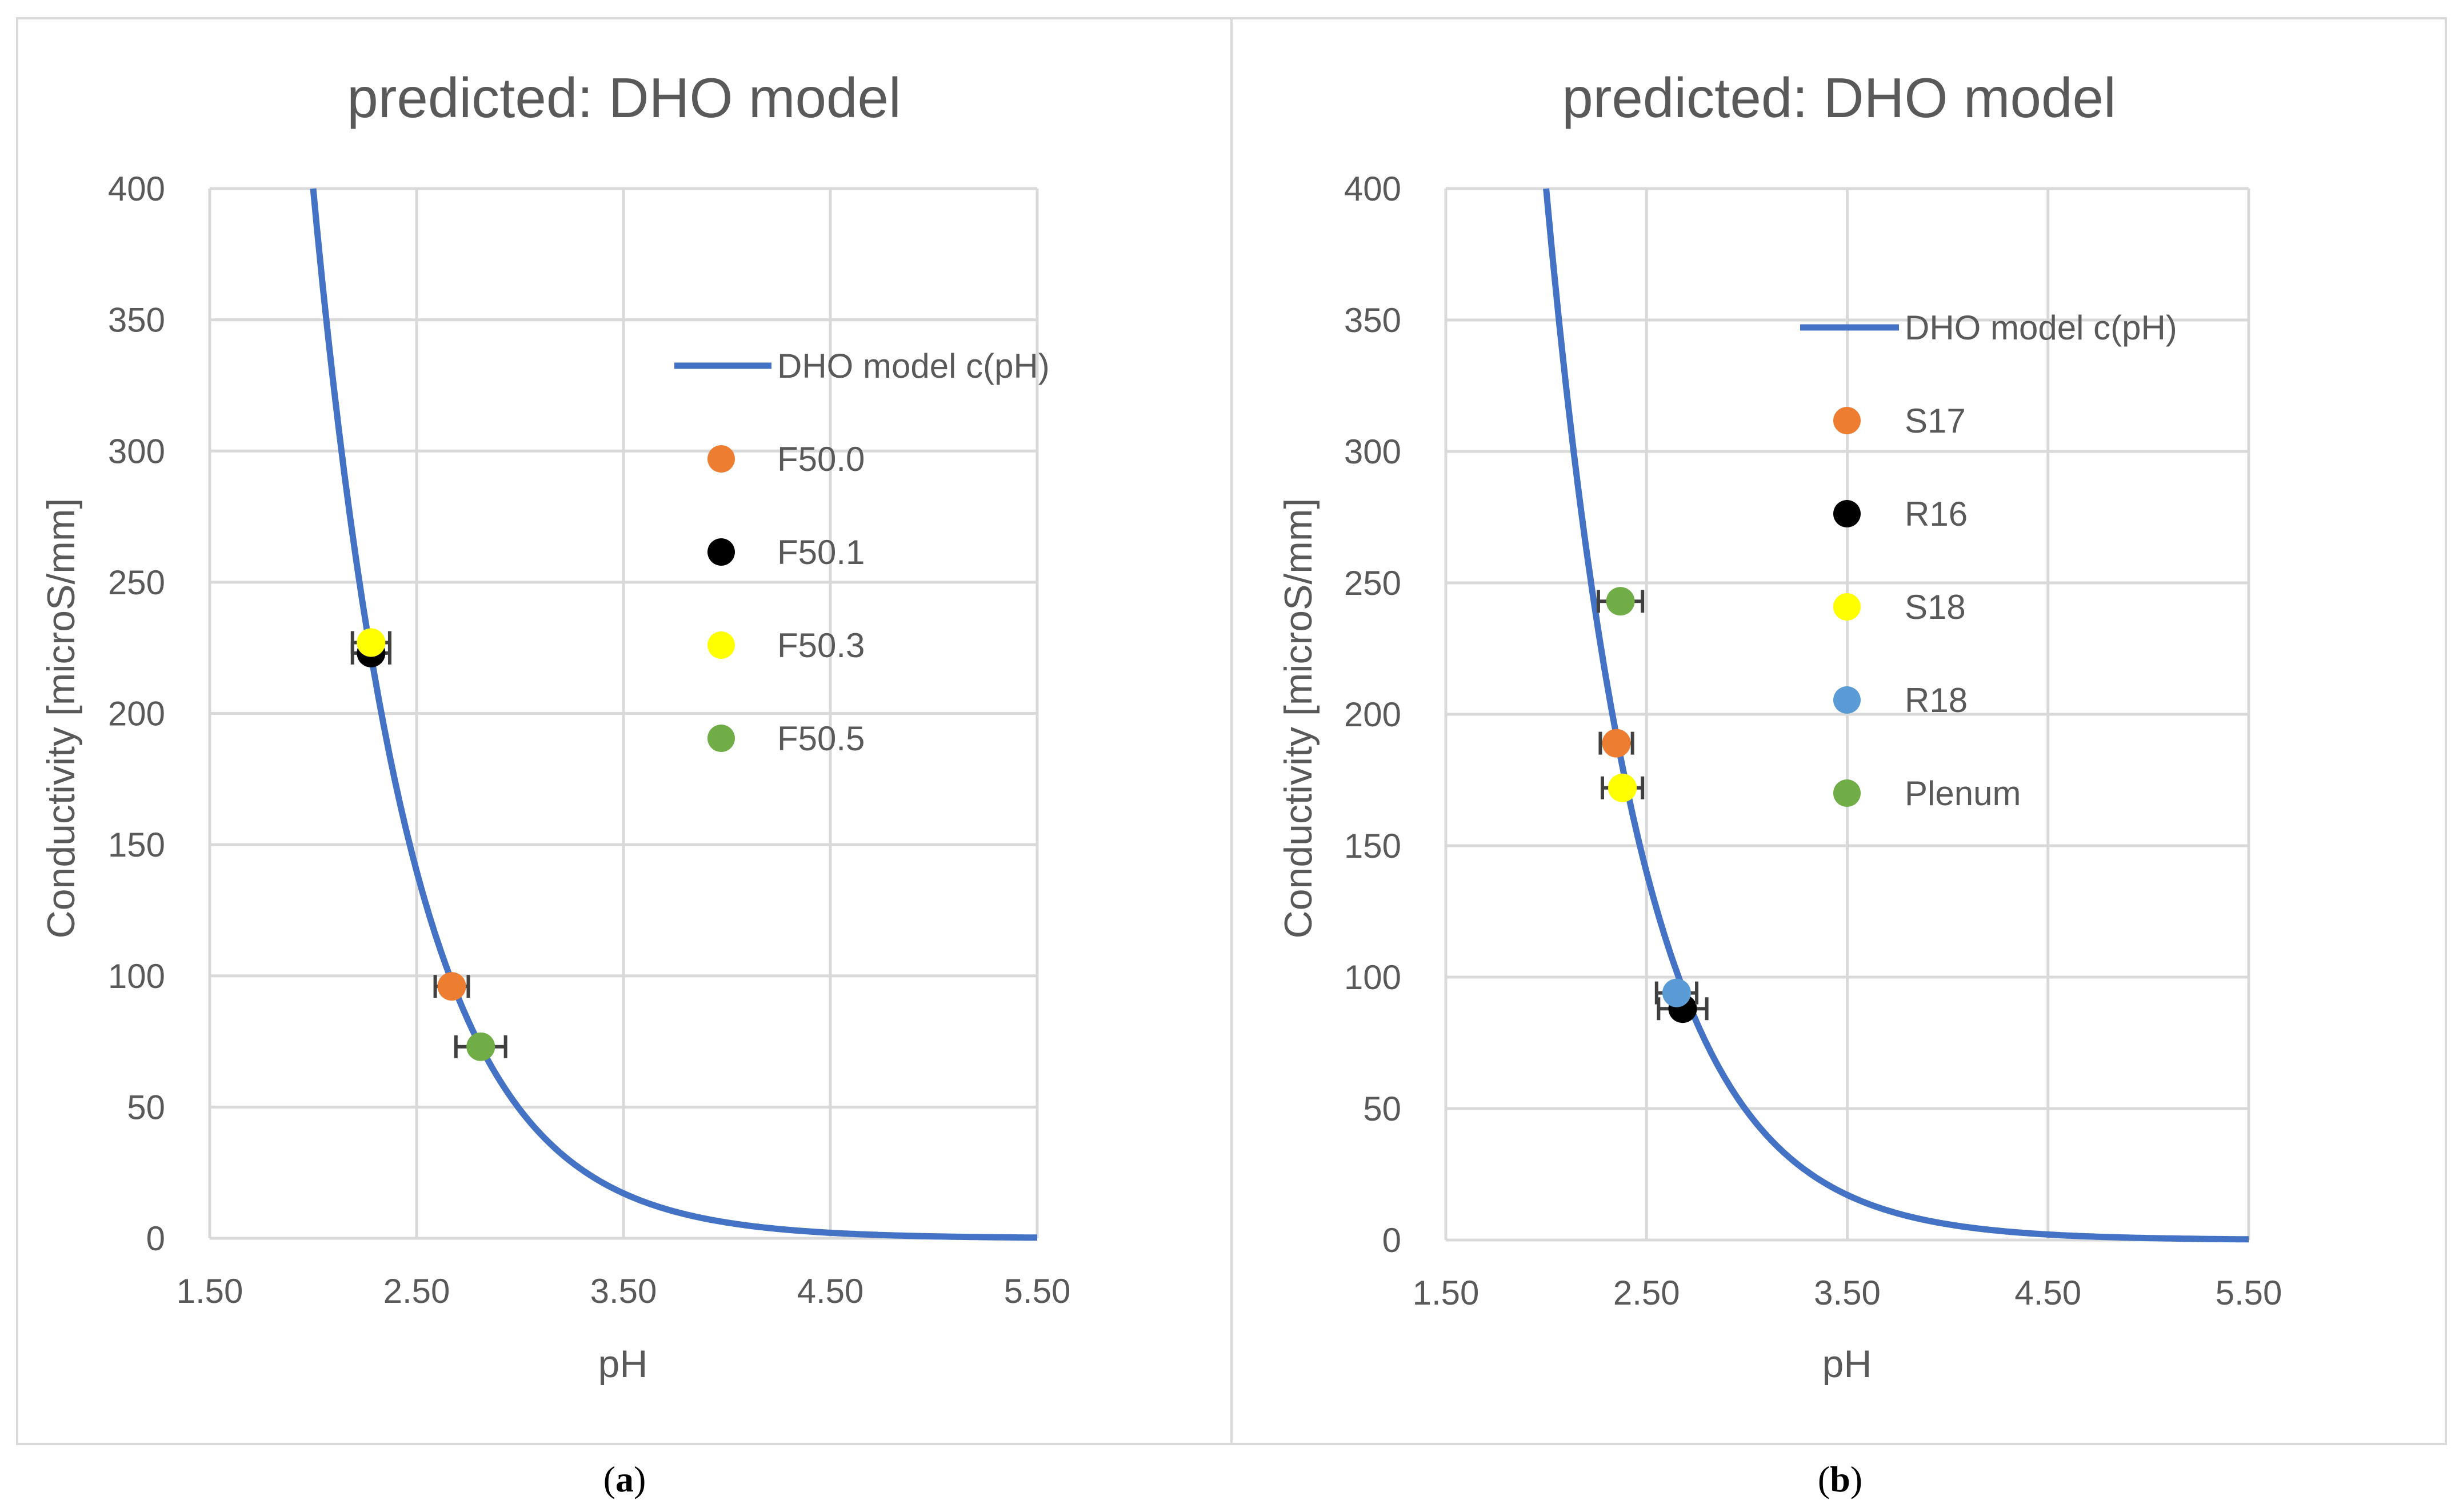  I want to click on legend-item: F50.1, so click(786, 552).